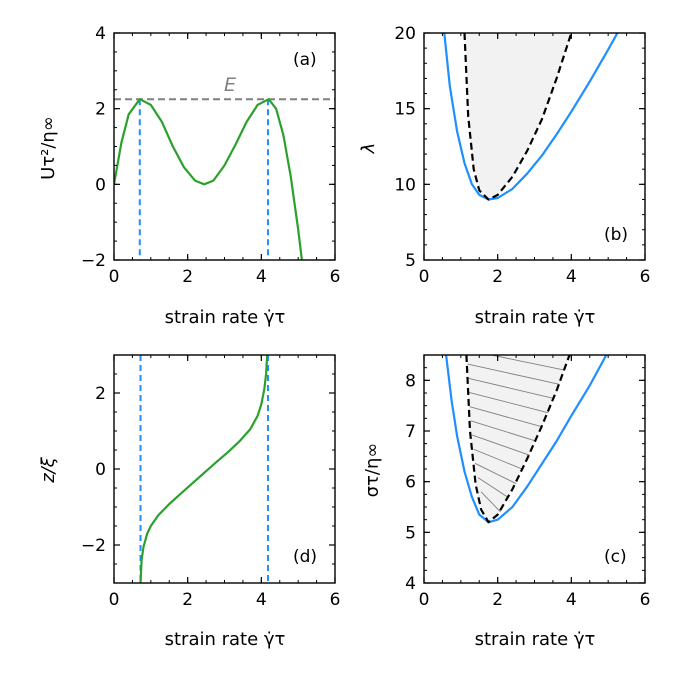 This screenshot has width=675, height=680. Describe the element at coordinates (616, 235) in the screenshot. I see `panel-label: (b)` at that location.